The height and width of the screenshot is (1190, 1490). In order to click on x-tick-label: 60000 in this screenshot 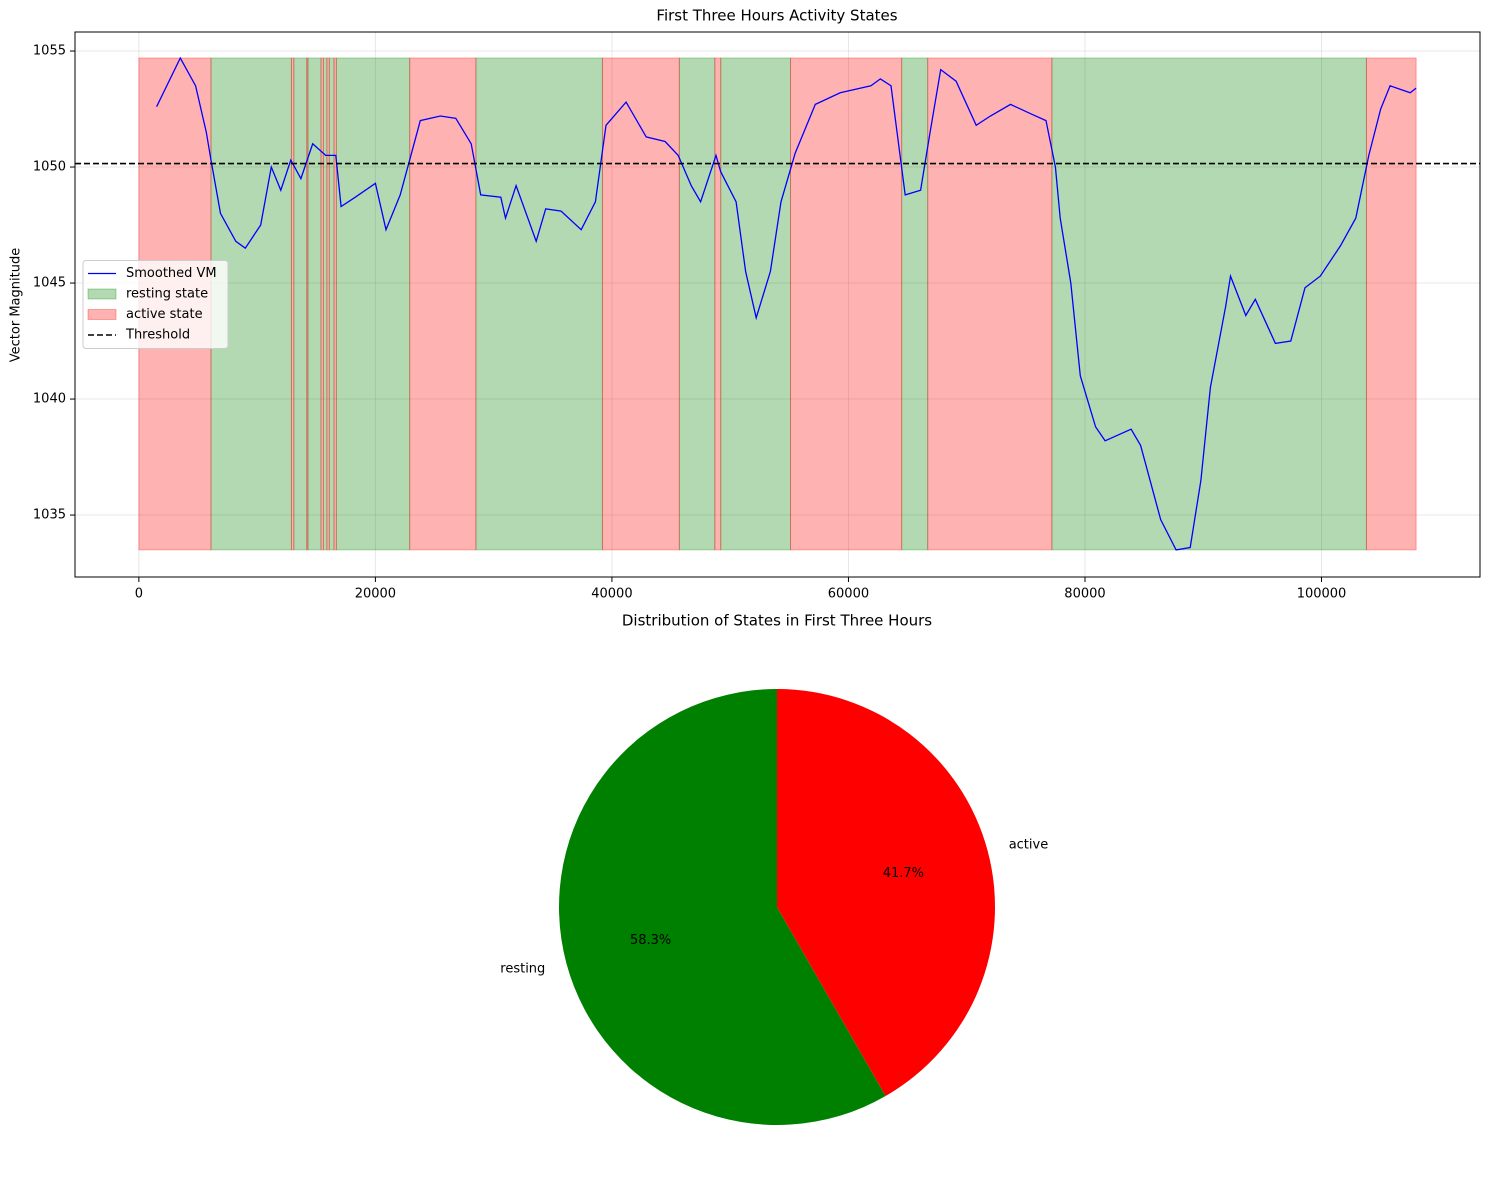, I will do `click(848, 594)`.